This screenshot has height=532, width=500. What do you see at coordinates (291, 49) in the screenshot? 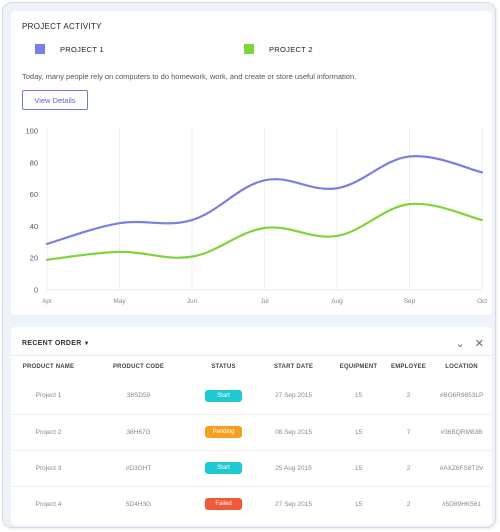
I see `legend-label-project-2: PROJECT 2` at bounding box center [291, 49].